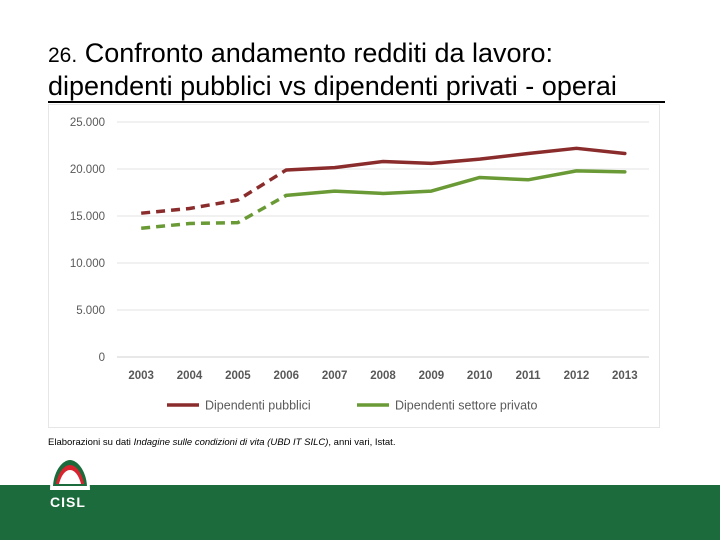 This screenshot has height=540, width=720. I want to click on legend-label: Dipendenti pubblici, so click(258, 406).